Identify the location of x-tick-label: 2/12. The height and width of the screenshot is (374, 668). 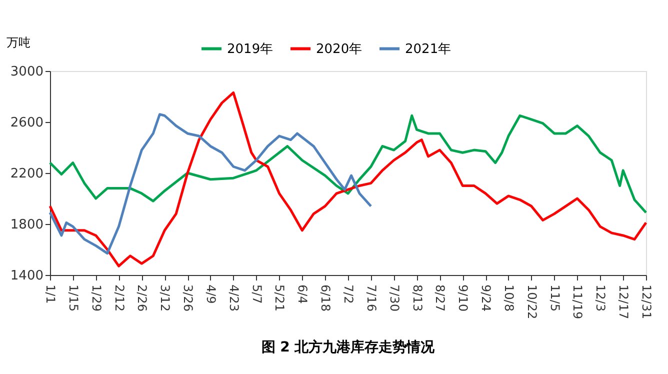
(119, 298).